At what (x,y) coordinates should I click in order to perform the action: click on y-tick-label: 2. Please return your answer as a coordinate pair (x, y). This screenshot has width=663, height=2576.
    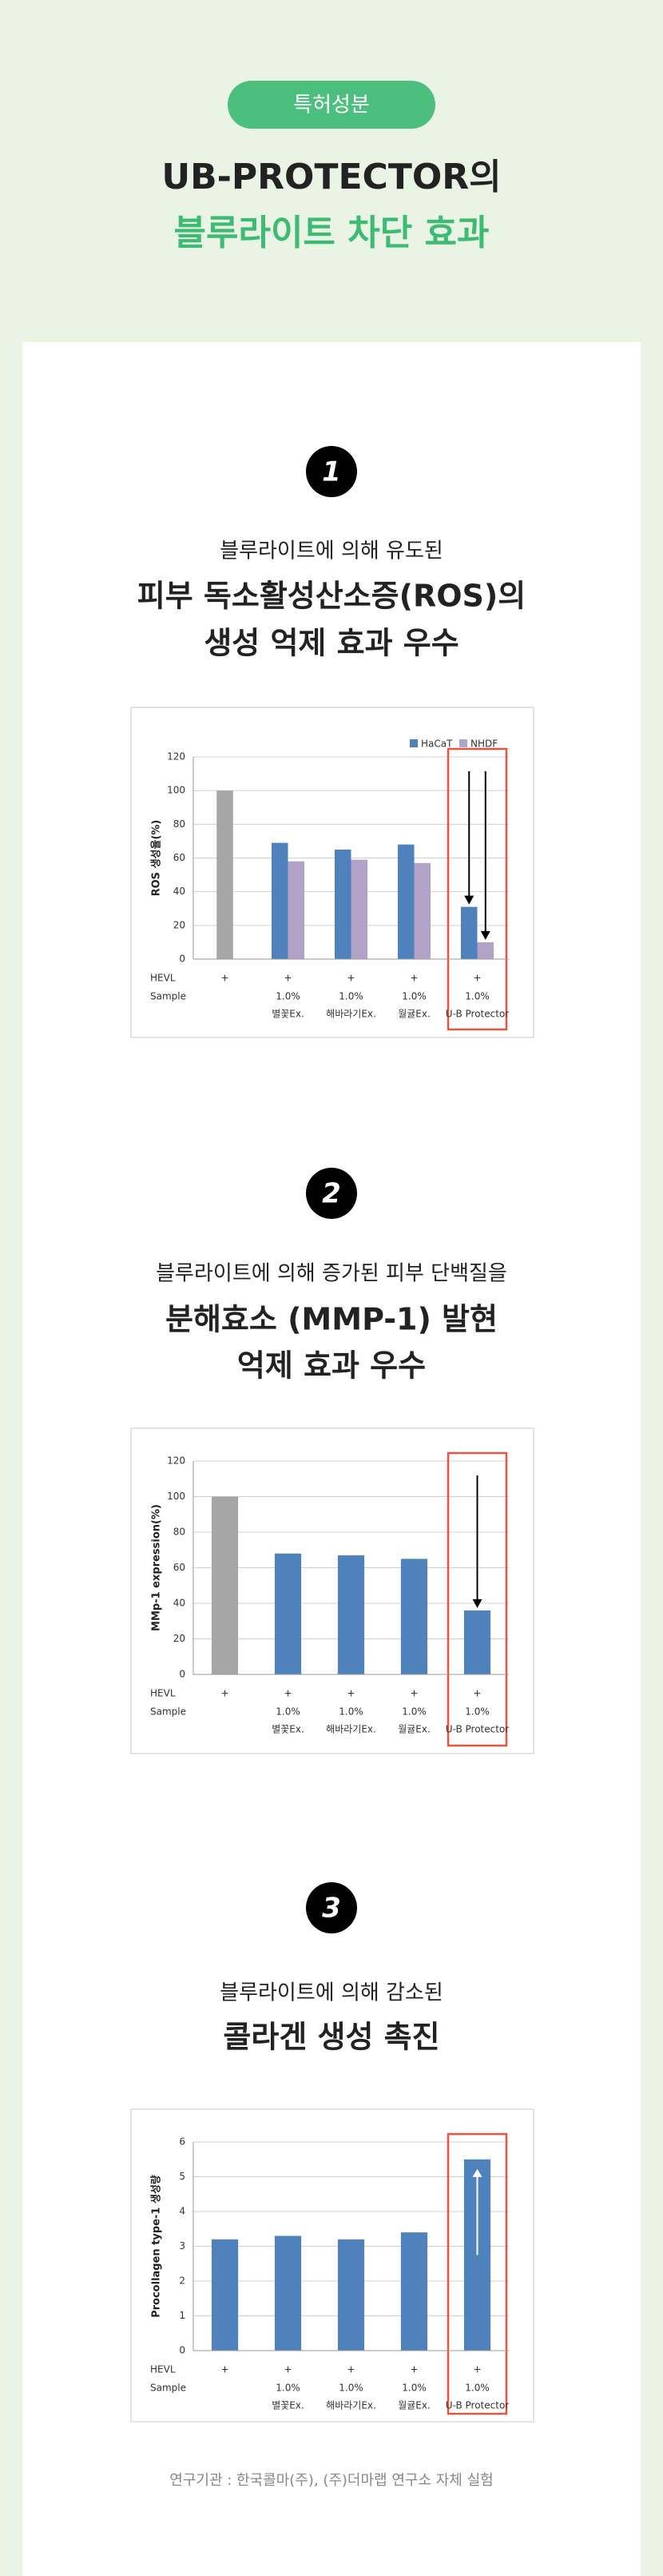
    Looking at the image, I should click on (182, 2281).